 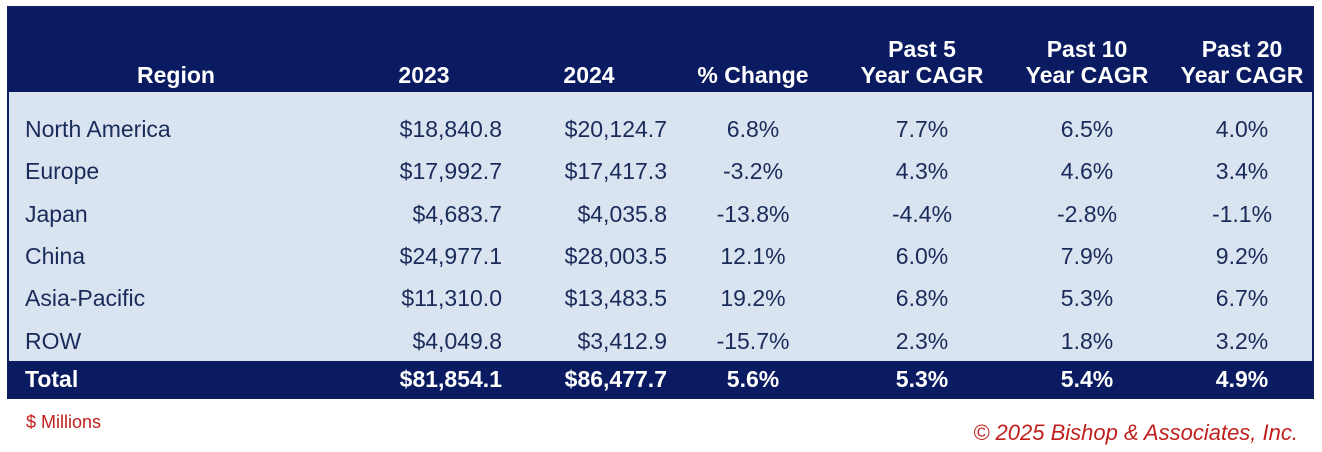 What do you see at coordinates (922, 49) in the screenshot?
I see `header-cagr-5-line1: Past 5` at bounding box center [922, 49].